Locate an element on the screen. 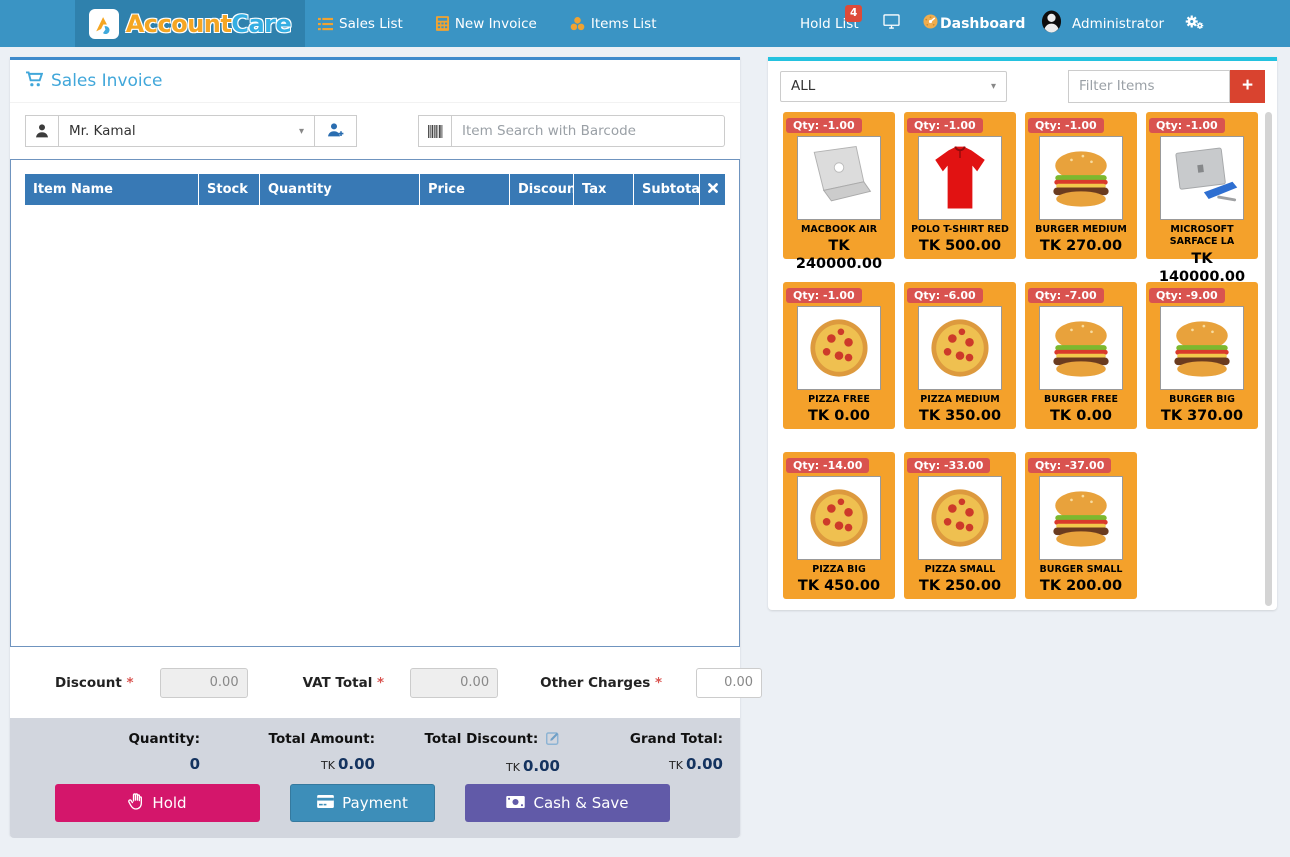  item-card: Qty: -9.00 BURGER BIG TK 370.00 is located at coordinates (1202, 355).